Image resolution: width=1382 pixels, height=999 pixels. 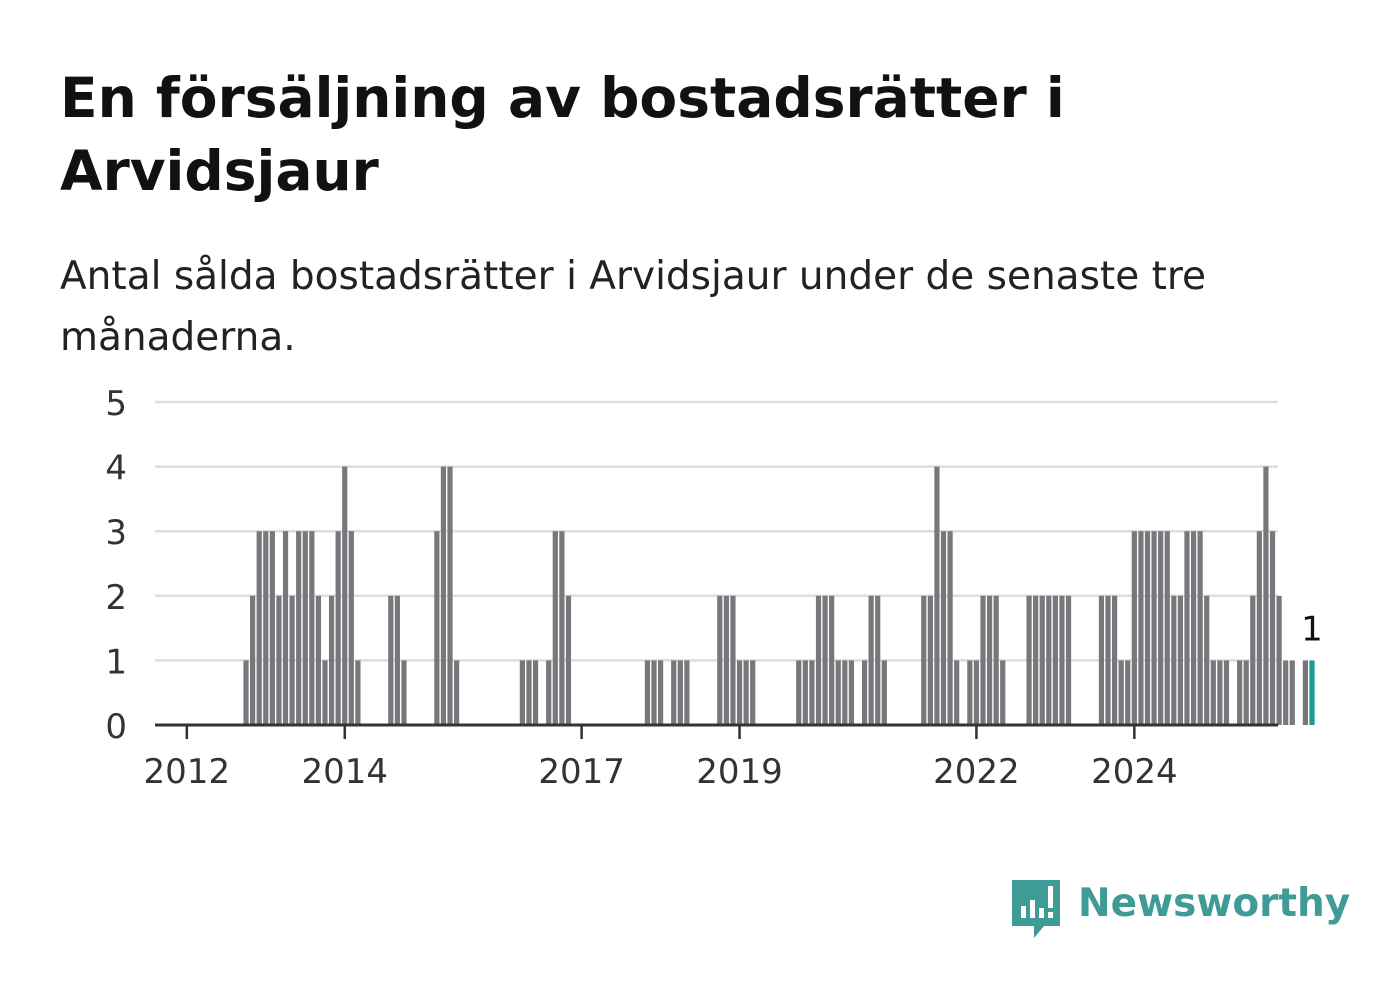 What do you see at coordinates (1214, 903) in the screenshot?
I see `newsworthy-logo-text: Newsworthy` at bounding box center [1214, 903].